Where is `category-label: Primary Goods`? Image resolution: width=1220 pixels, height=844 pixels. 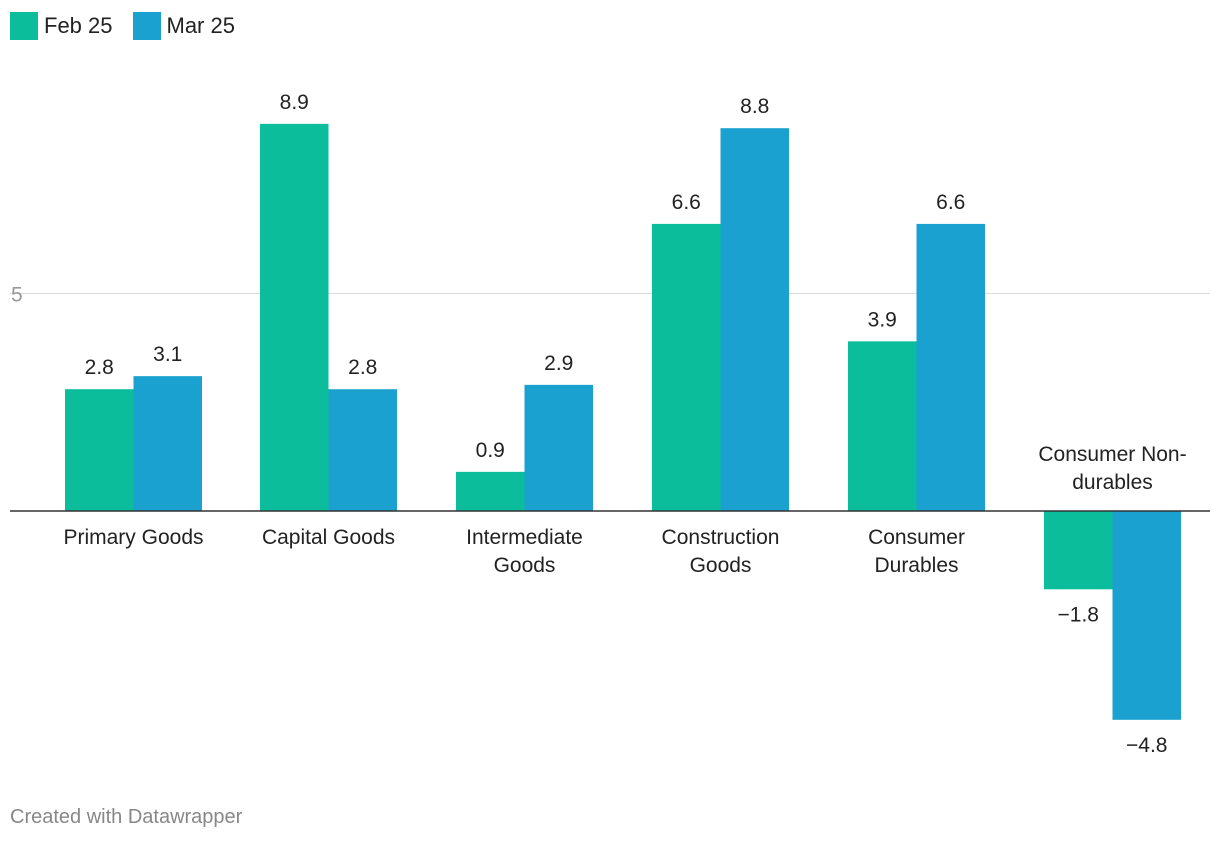 category-label: Primary Goods is located at coordinates (133, 537).